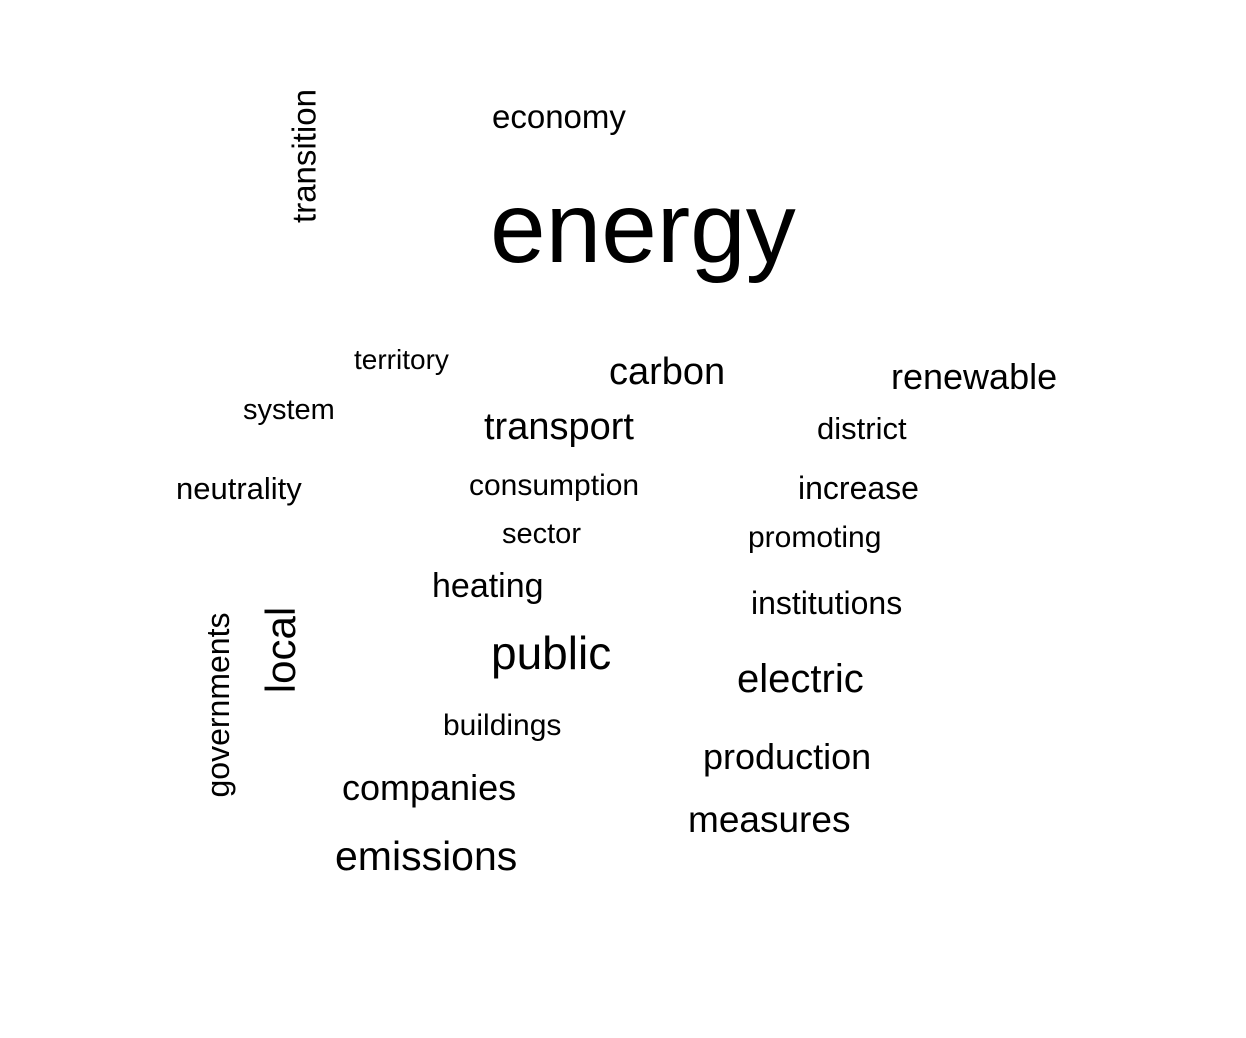 This screenshot has width=1246, height=1038. I want to click on word-governments: governments, so click(218, 705).